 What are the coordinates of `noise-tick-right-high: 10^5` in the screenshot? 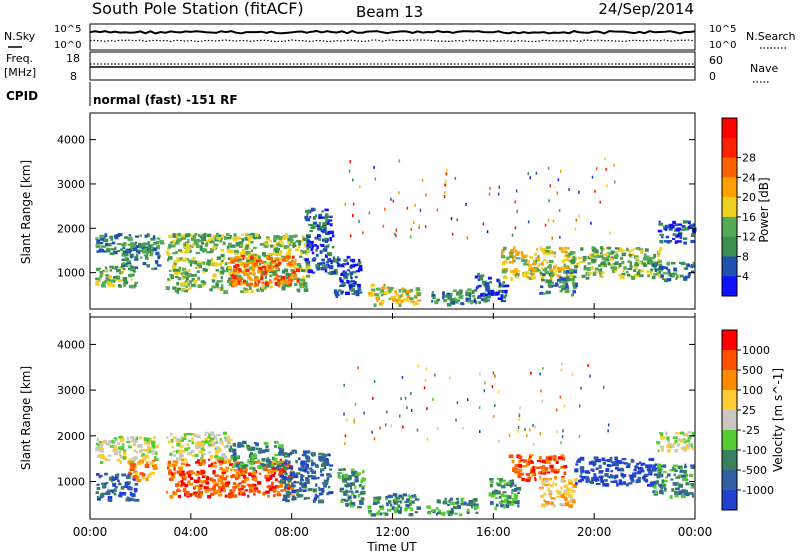 It's located at (722, 29).